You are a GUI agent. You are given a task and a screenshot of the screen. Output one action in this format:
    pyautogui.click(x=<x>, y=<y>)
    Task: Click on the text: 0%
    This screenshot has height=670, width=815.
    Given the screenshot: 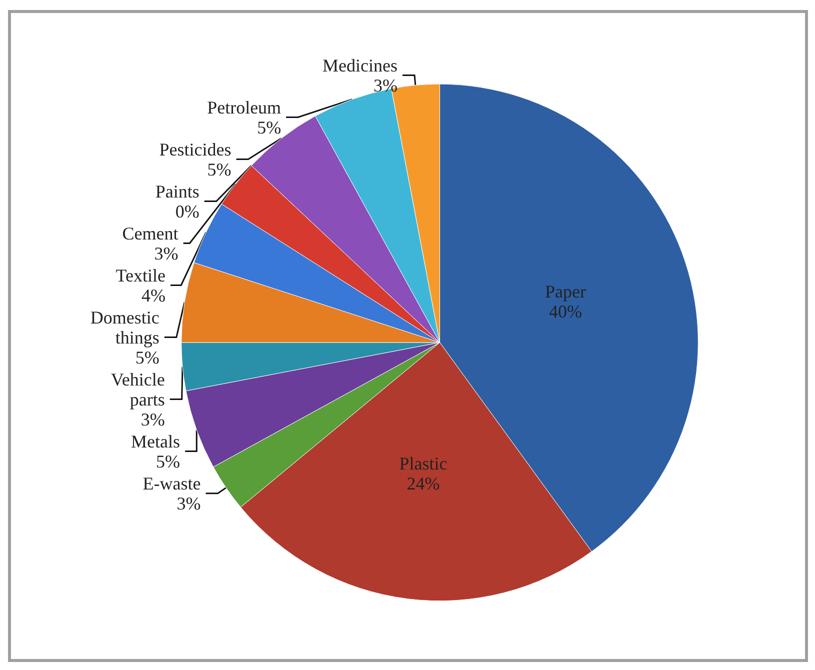 What is the action you would take?
    pyautogui.click(x=187, y=211)
    